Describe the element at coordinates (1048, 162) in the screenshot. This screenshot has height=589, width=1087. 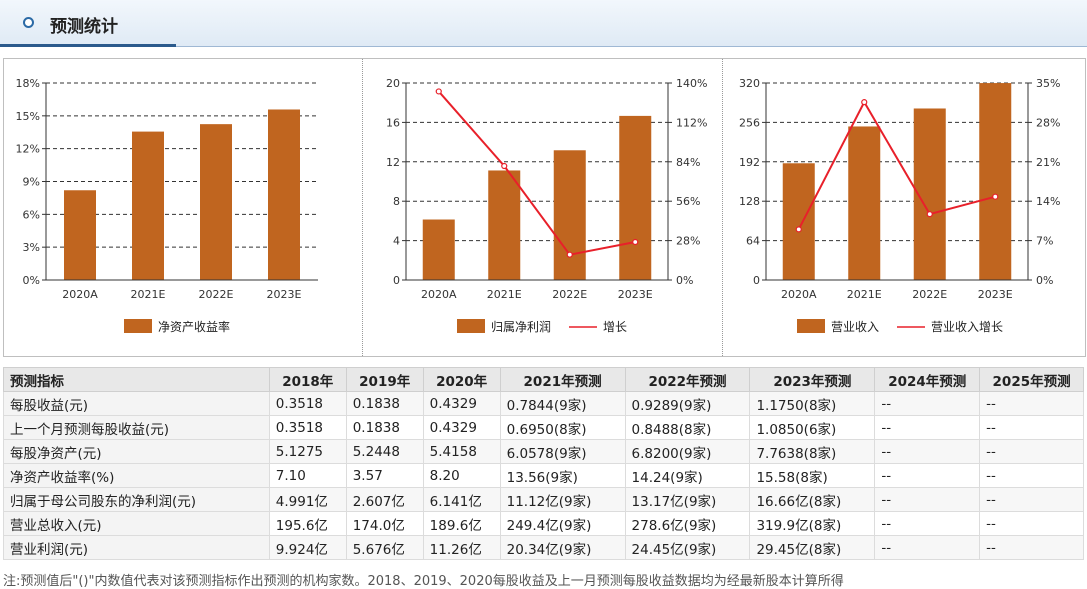
I see `y2-tick-label: 21%` at that location.